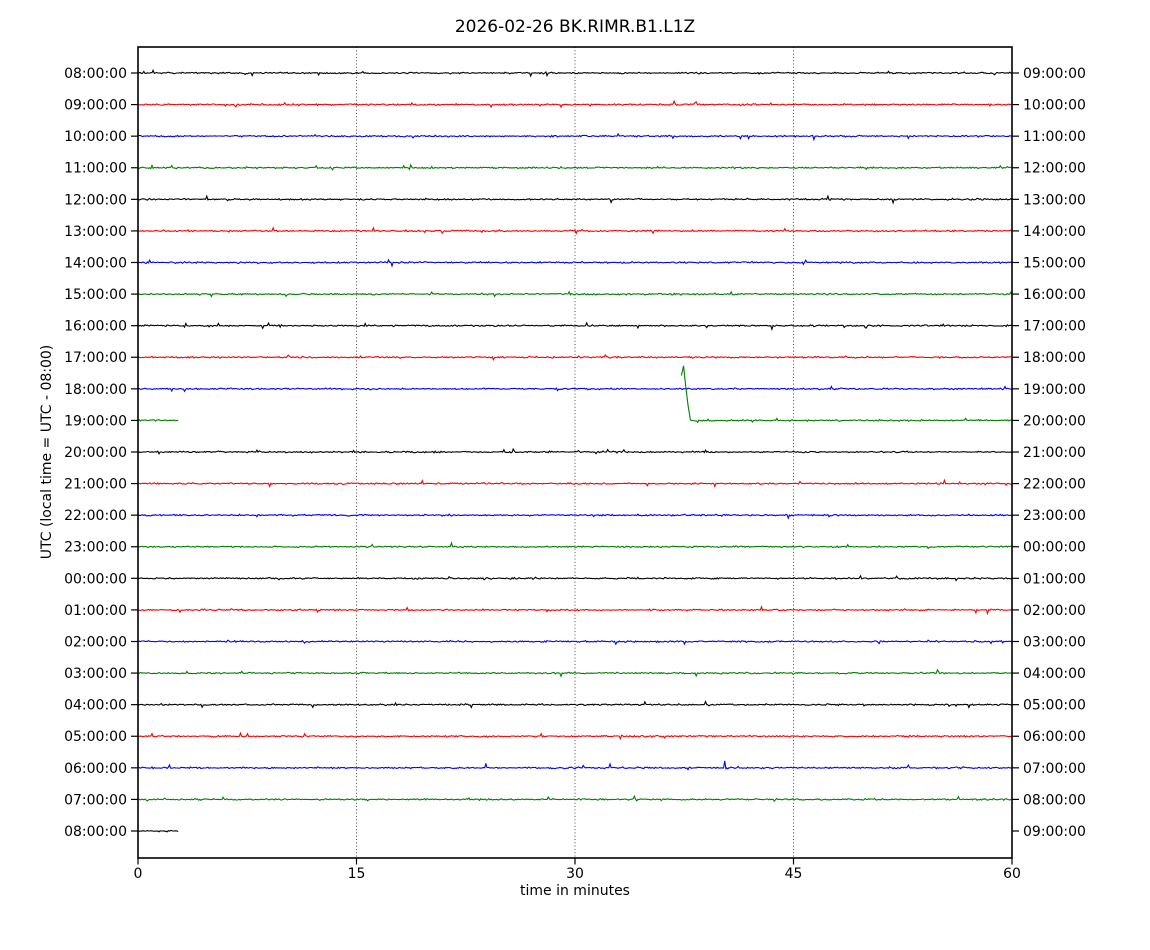 Image resolution: width=1150 pixels, height=950 pixels. I want to click on left-tick-label: 18:00:00, so click(95, 390).